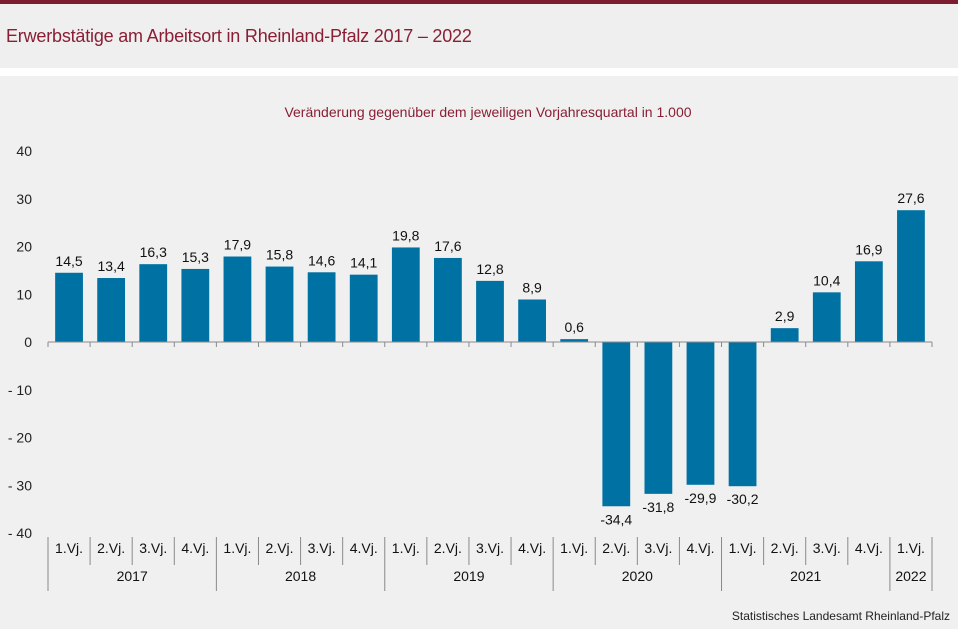 This screenshot has height=629, width=958. What do you see at coordinates (447, 246) in the screenshot?
I see `bar-value-label: 17,6` at bounding box center [447, 246].